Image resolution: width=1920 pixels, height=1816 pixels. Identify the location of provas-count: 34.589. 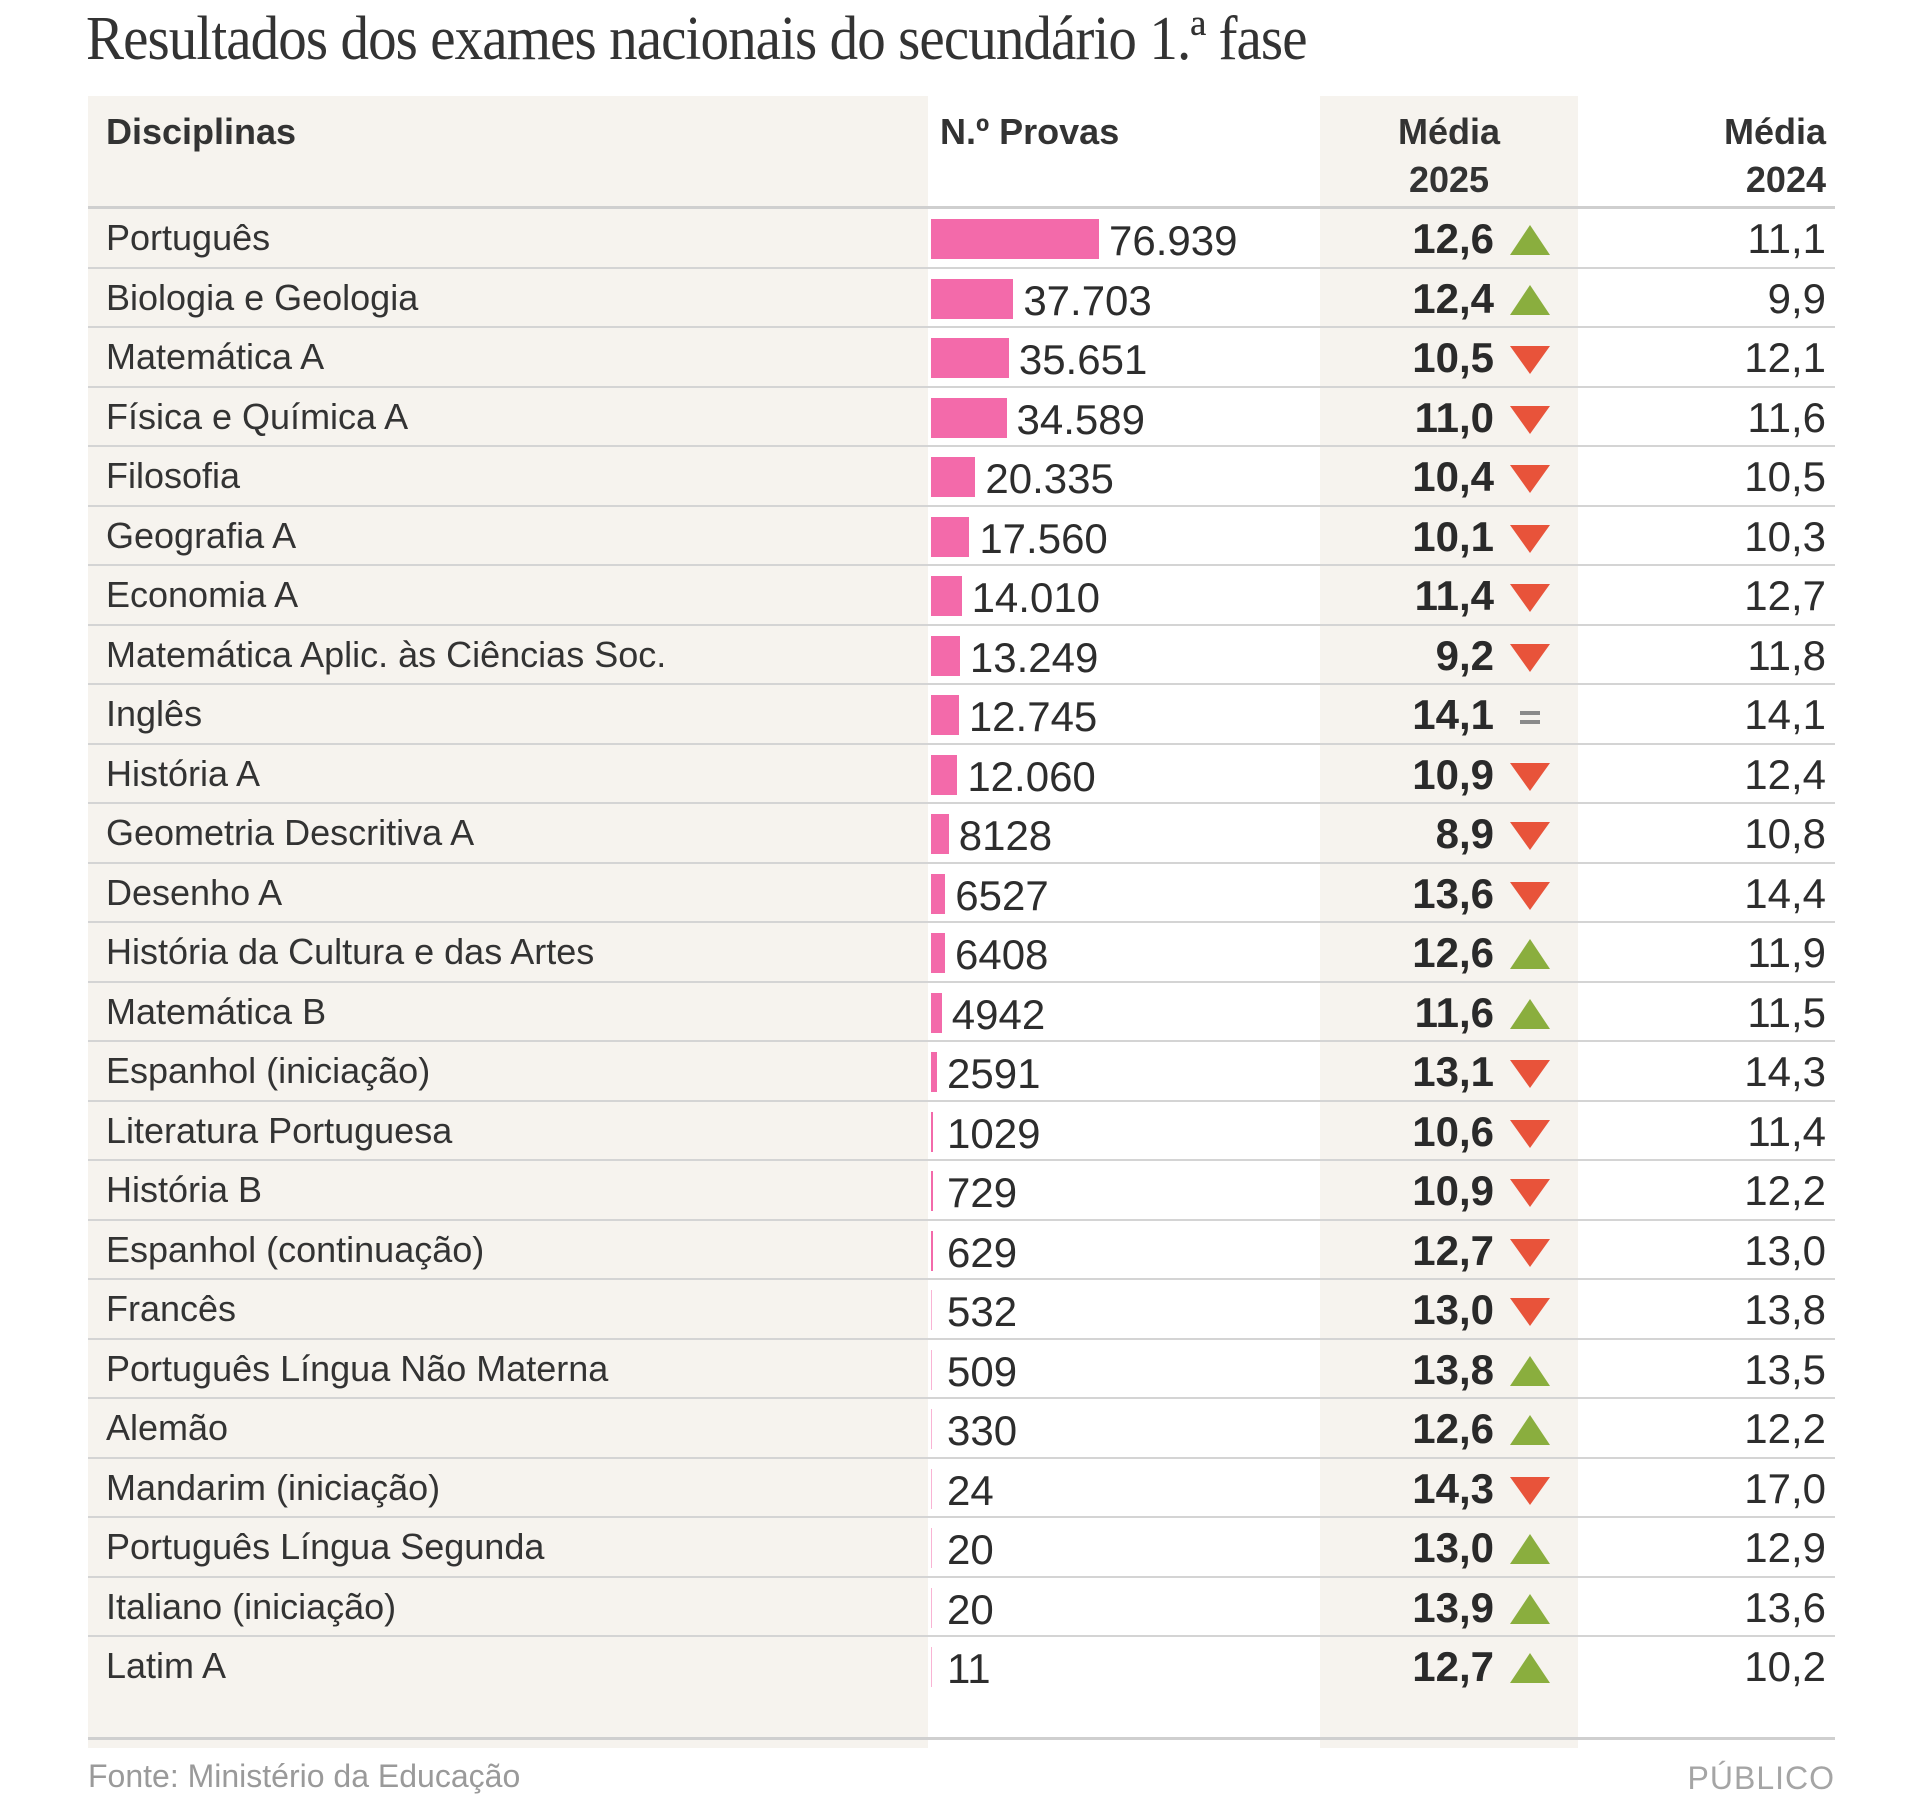
(1080, 419).